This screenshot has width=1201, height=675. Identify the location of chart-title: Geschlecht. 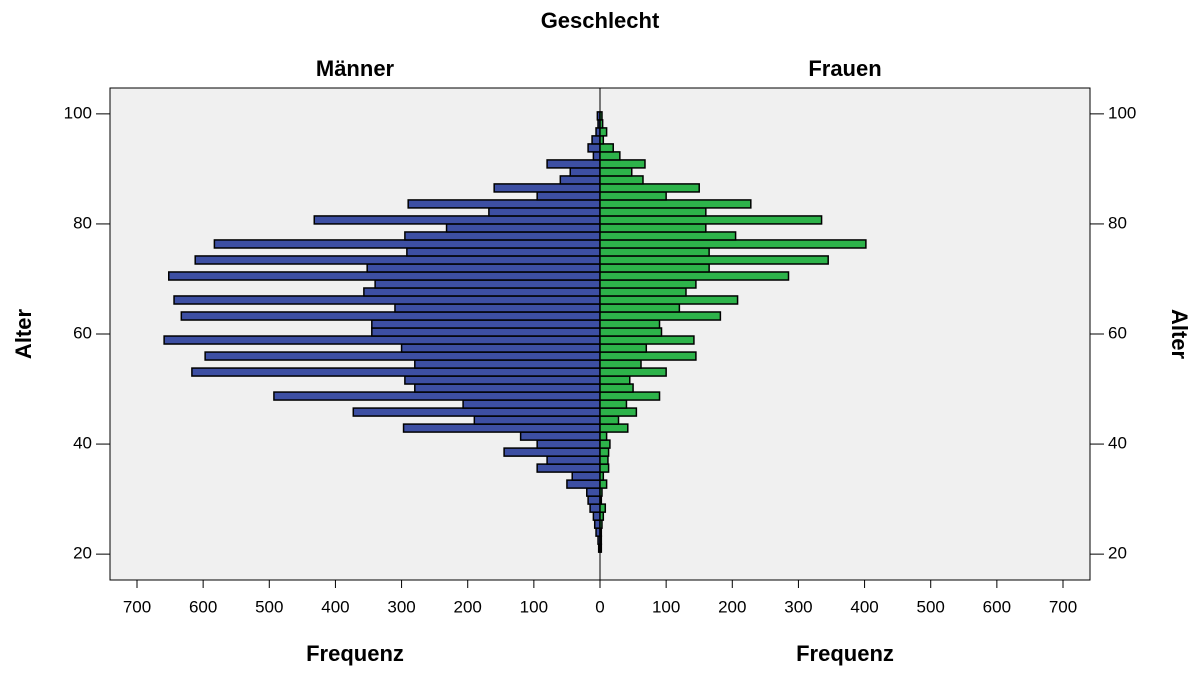
(600, 20).